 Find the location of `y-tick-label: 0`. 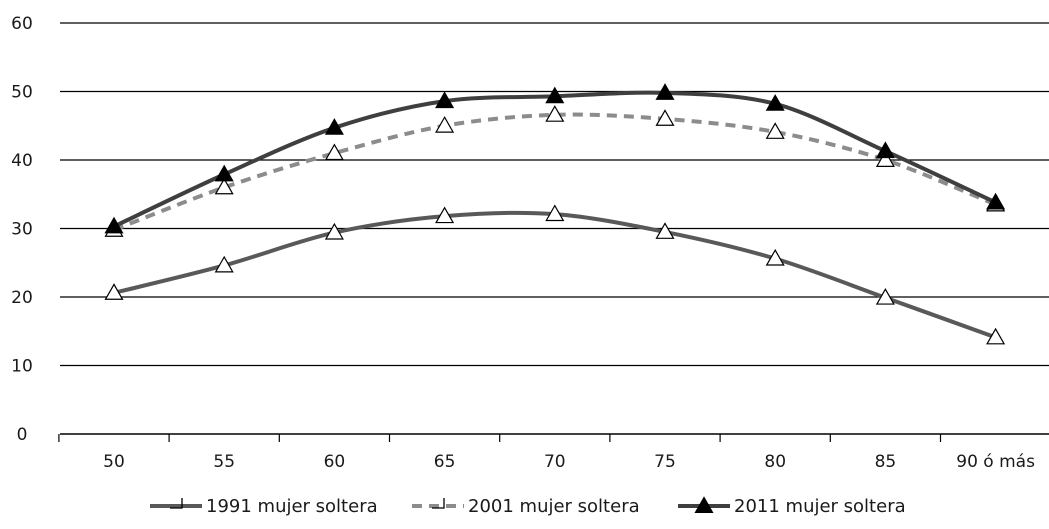

y-tick-label: 0 is located at coordinates (22, 435).